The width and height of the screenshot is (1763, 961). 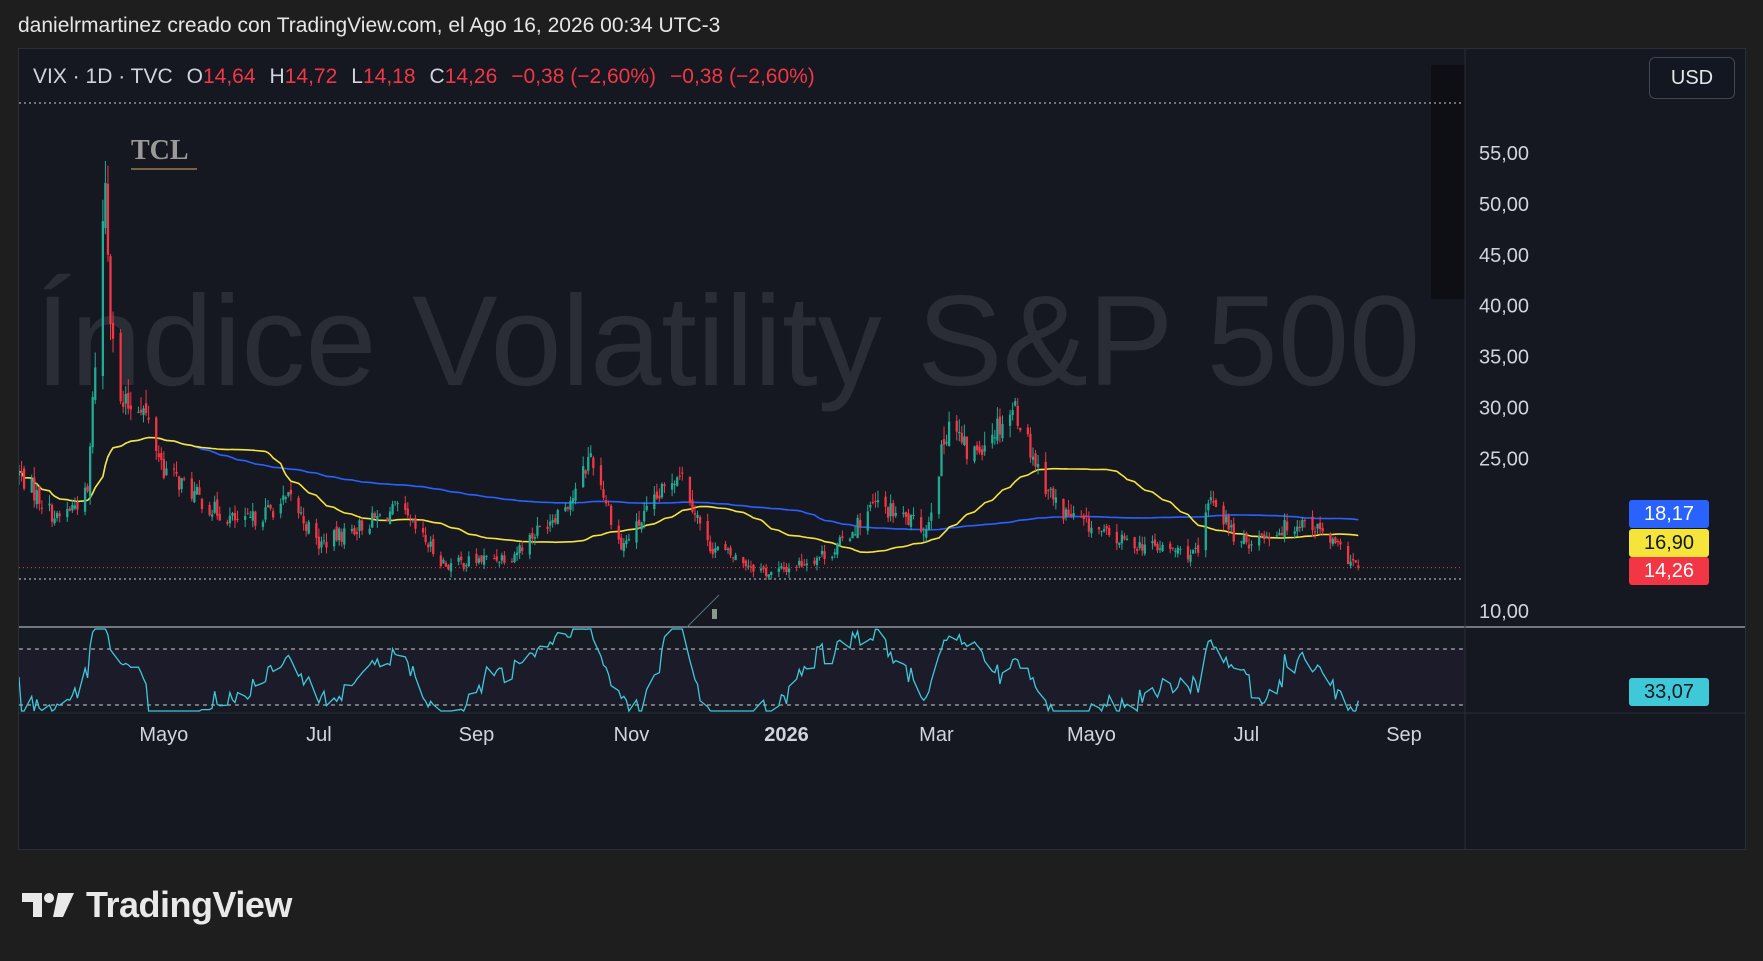 What do you see at coordinates (477, 735) in the screenshot?
I see `time-tick-label: Sep` at bounding box center [477, 735].